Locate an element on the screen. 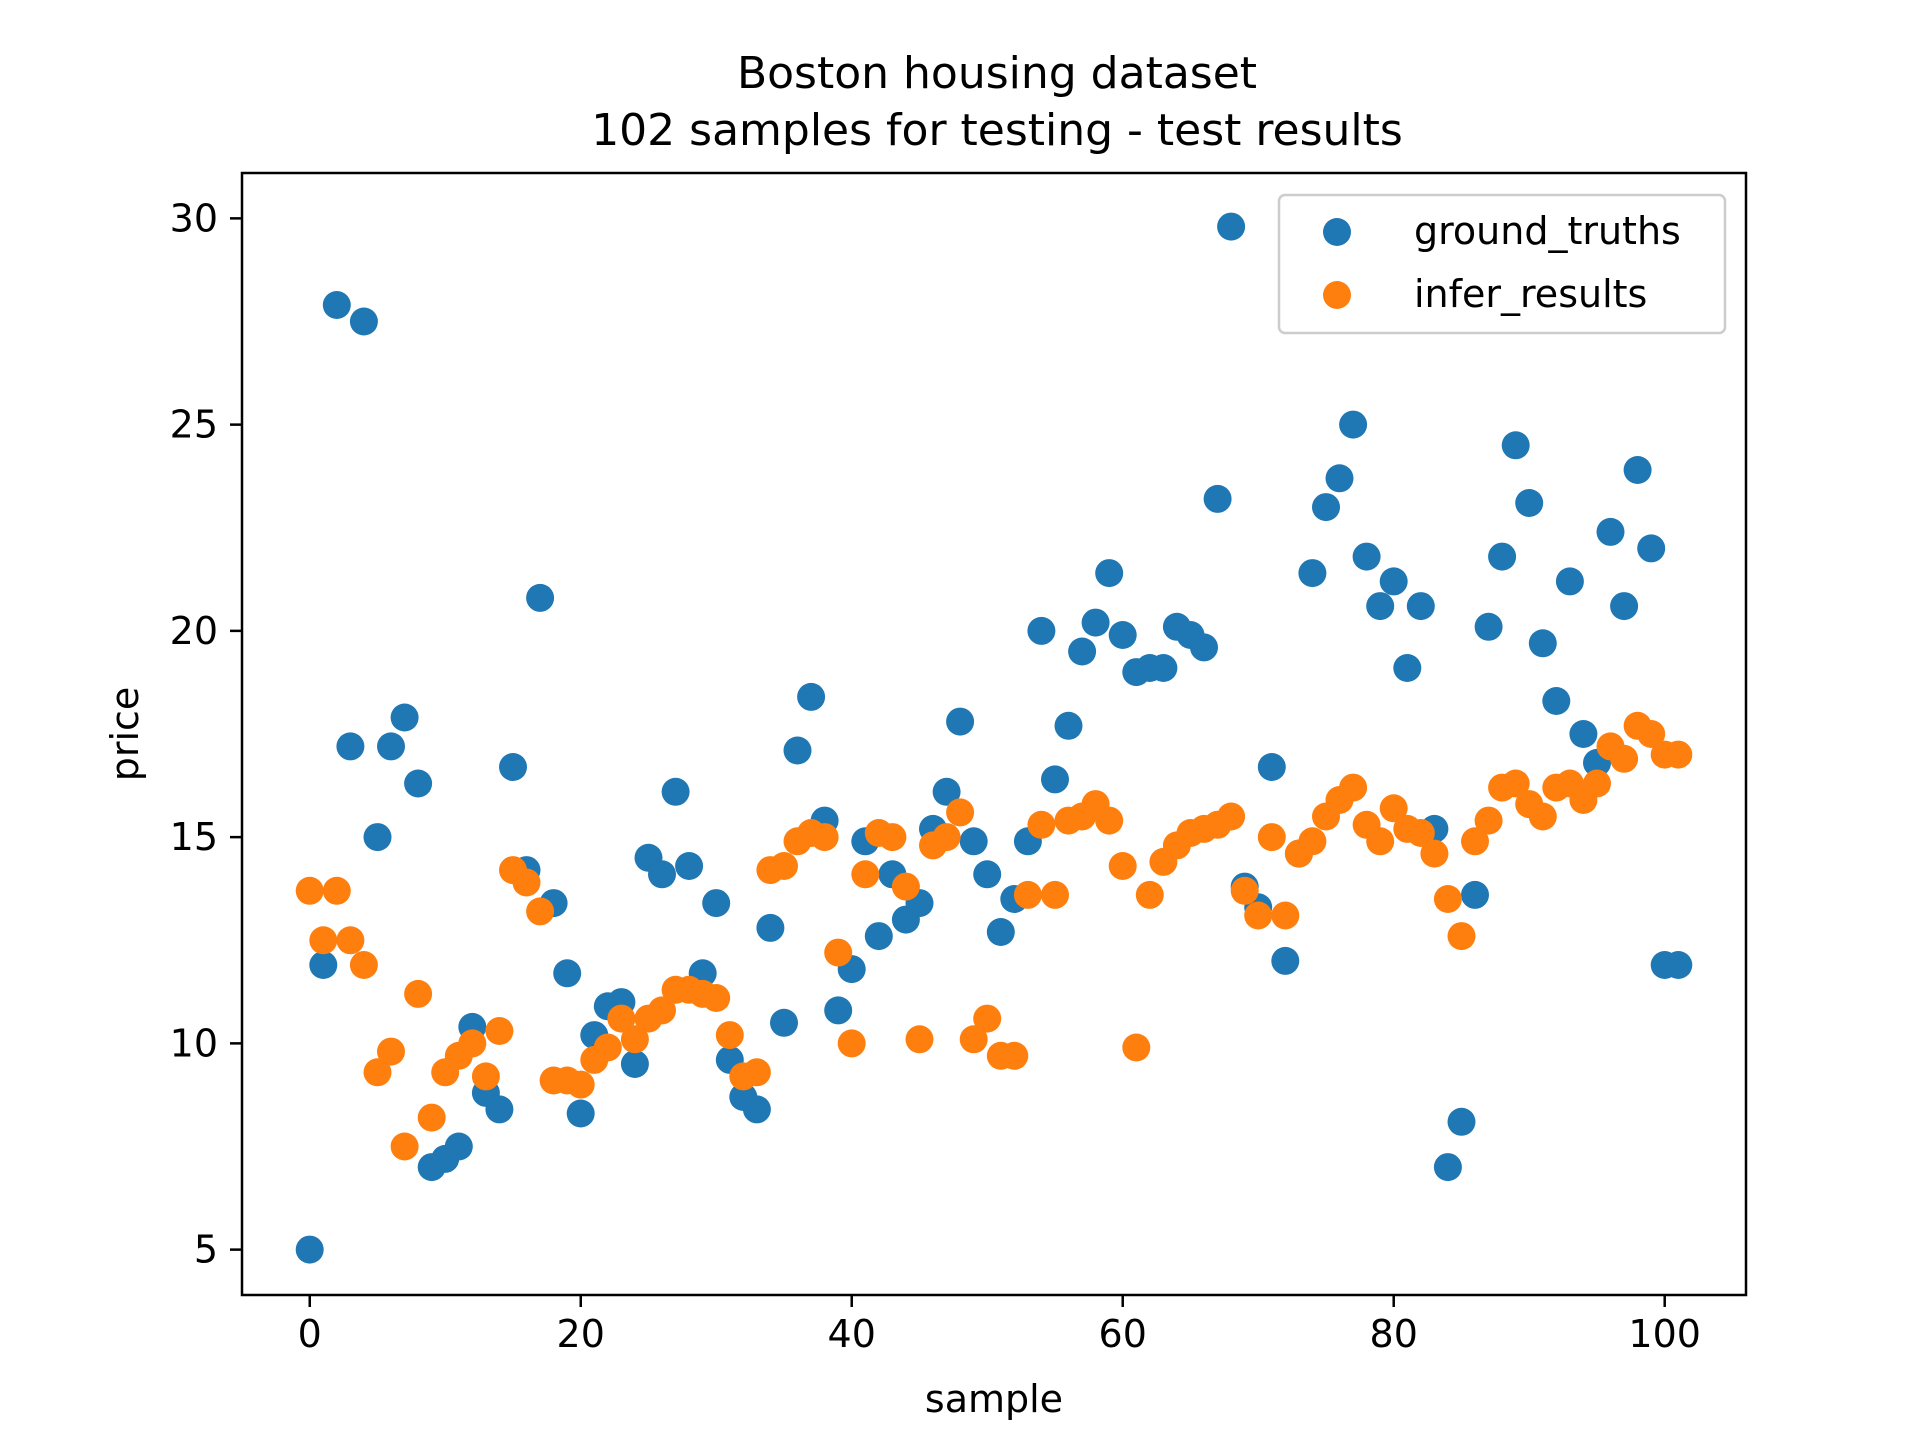 The height and width of the screenshot is (1440, 1920). legend-marker-ground-truths is located at coordinates (1337, 232).